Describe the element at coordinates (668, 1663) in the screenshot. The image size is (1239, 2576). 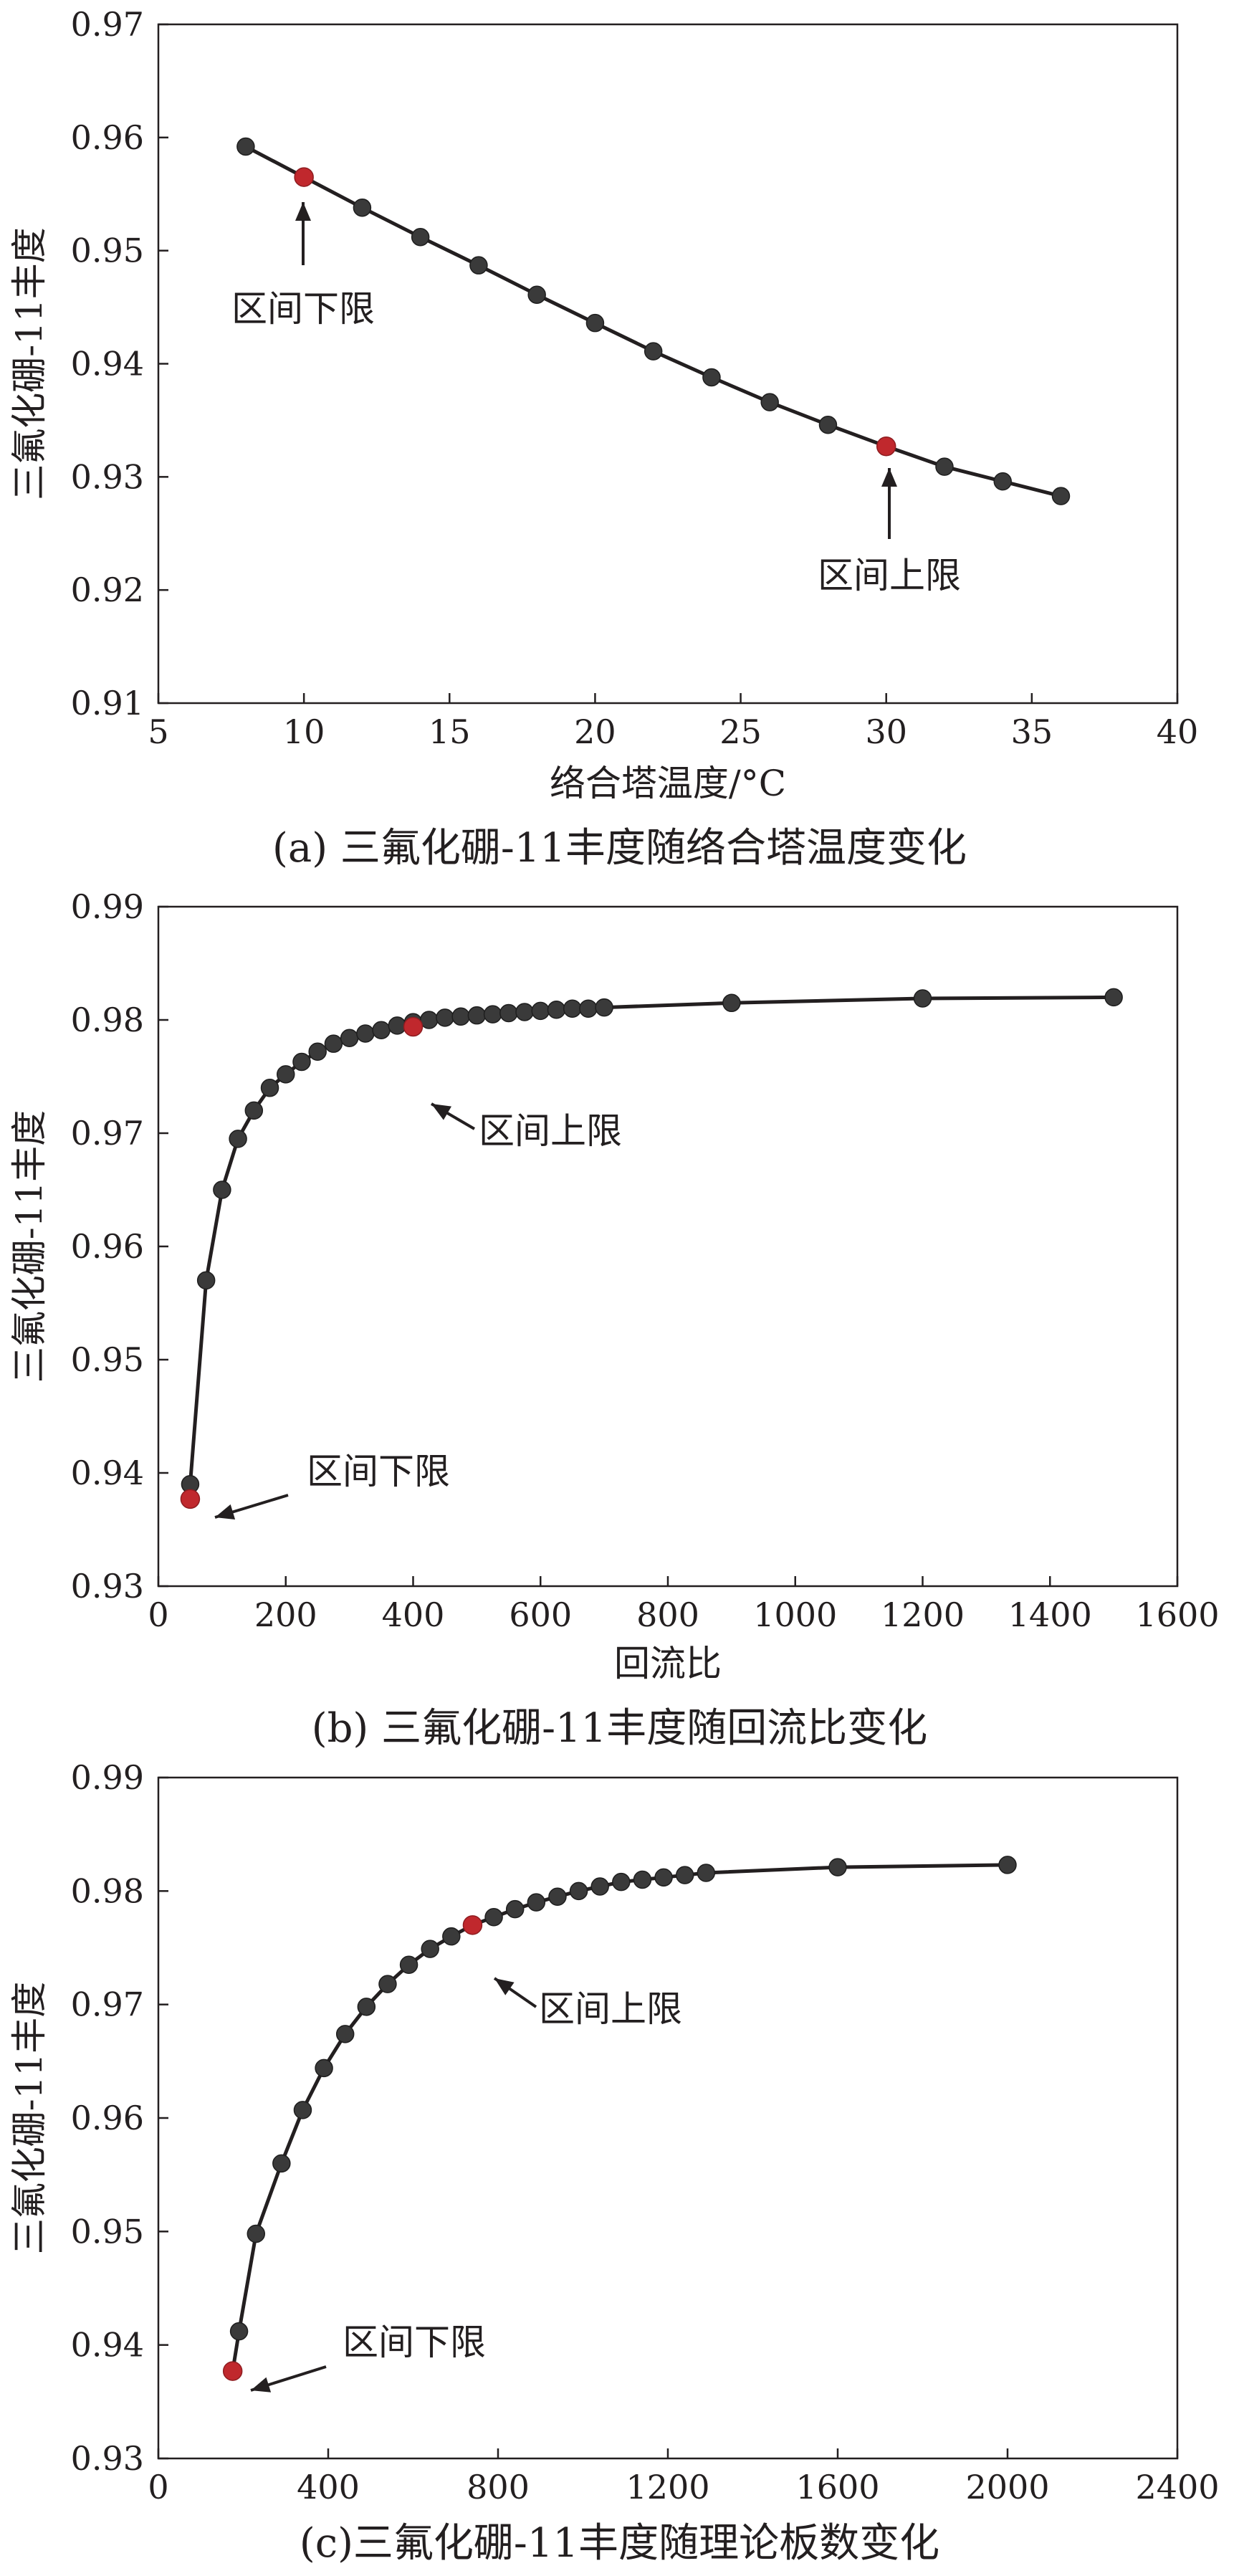
I see `x-axis-label: 回流比` at that location.